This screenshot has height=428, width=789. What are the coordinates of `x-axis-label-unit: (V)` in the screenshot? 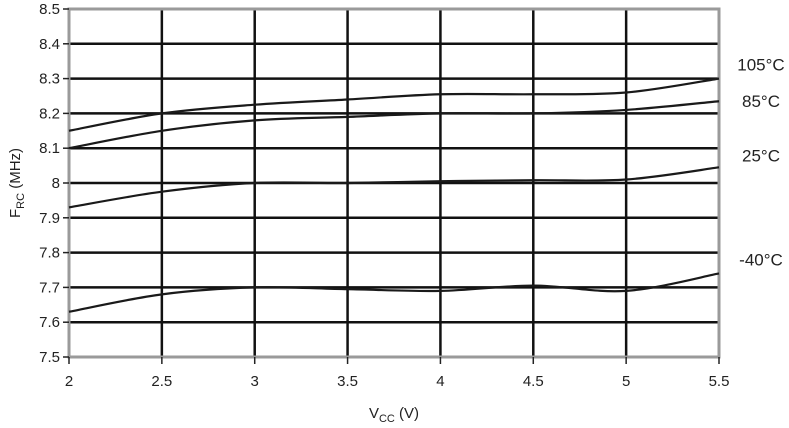 It's located at (407, 413).